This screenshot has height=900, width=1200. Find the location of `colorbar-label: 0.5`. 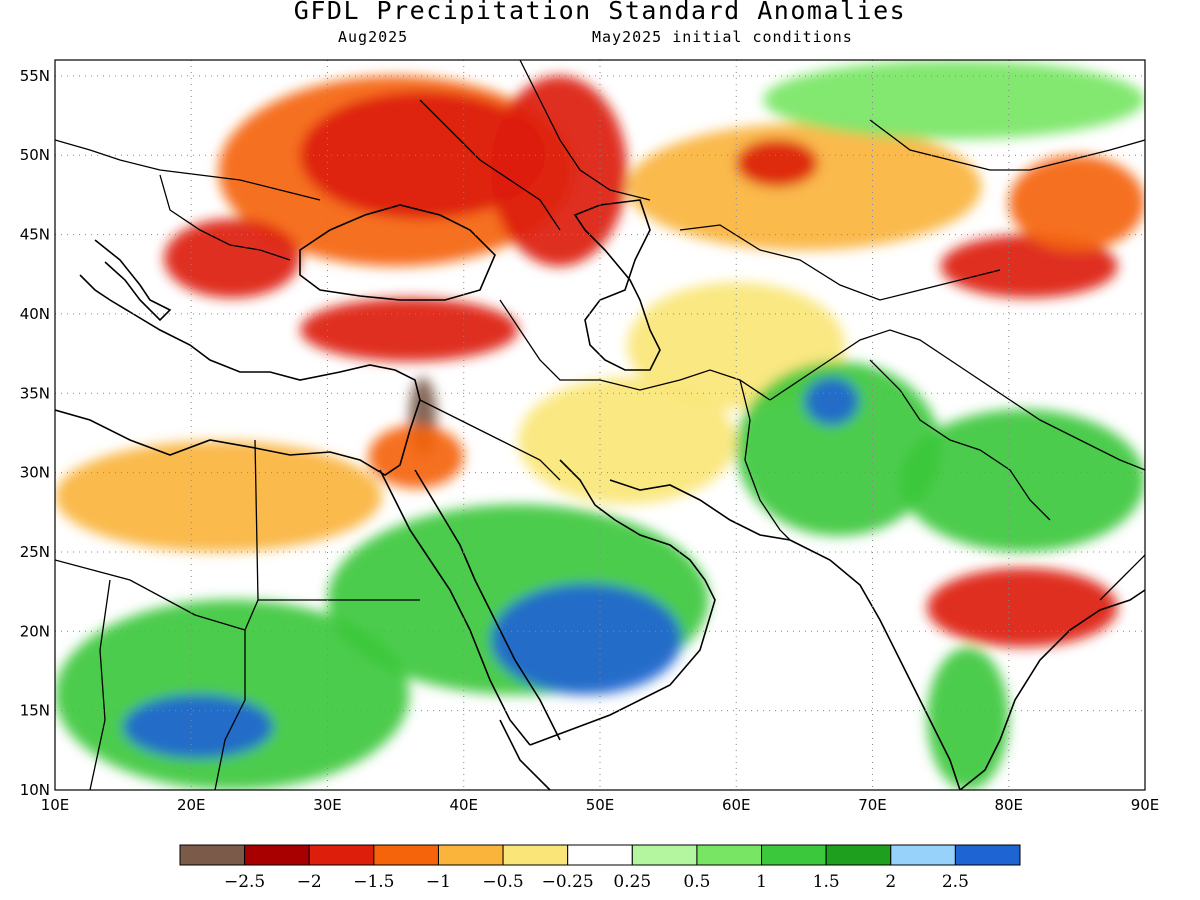

colorbar-label: 0.5 is located at coordinates (696, 882).